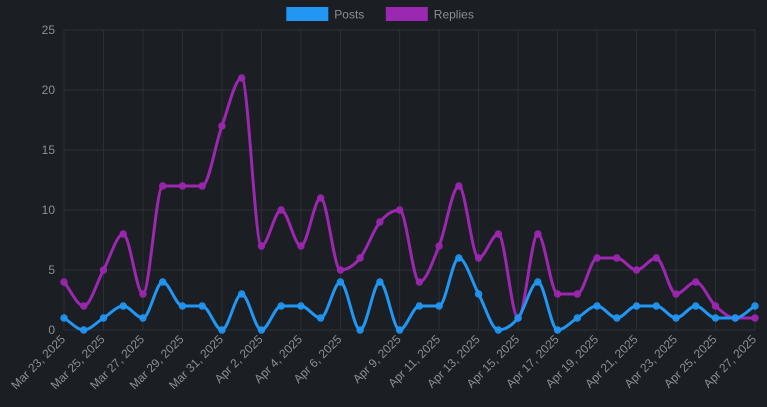  Describe the element at coordinates (454, 15) in the screenshot. I see `legend-label-replies: Replies` at that location.